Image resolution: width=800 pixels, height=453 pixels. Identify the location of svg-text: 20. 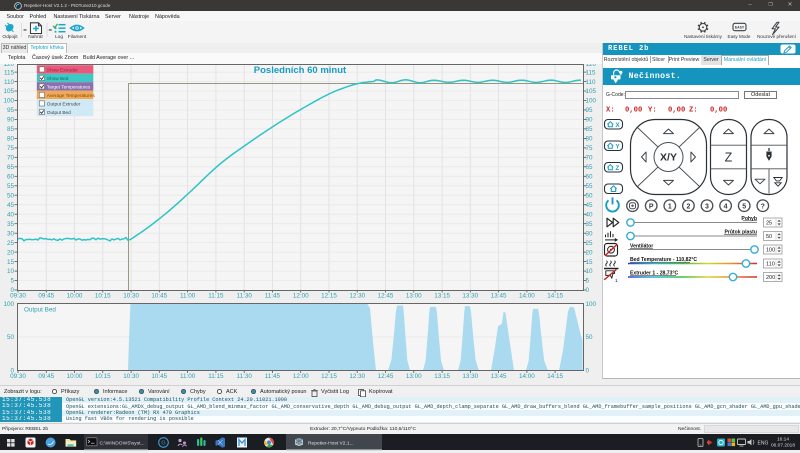
(590, 252).